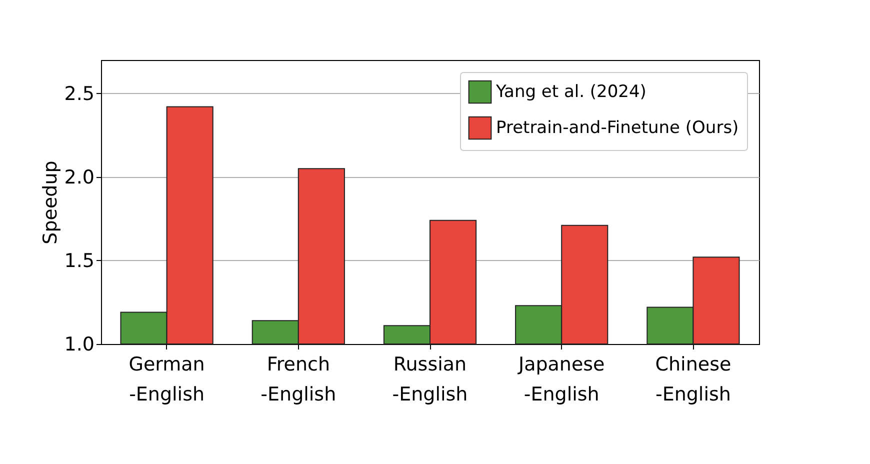 The width and height of the screenshot is (870, 464). Describe the element at coordinates (298, 380) in the screenshot. I see `x-tick-label: French -English` at that location.